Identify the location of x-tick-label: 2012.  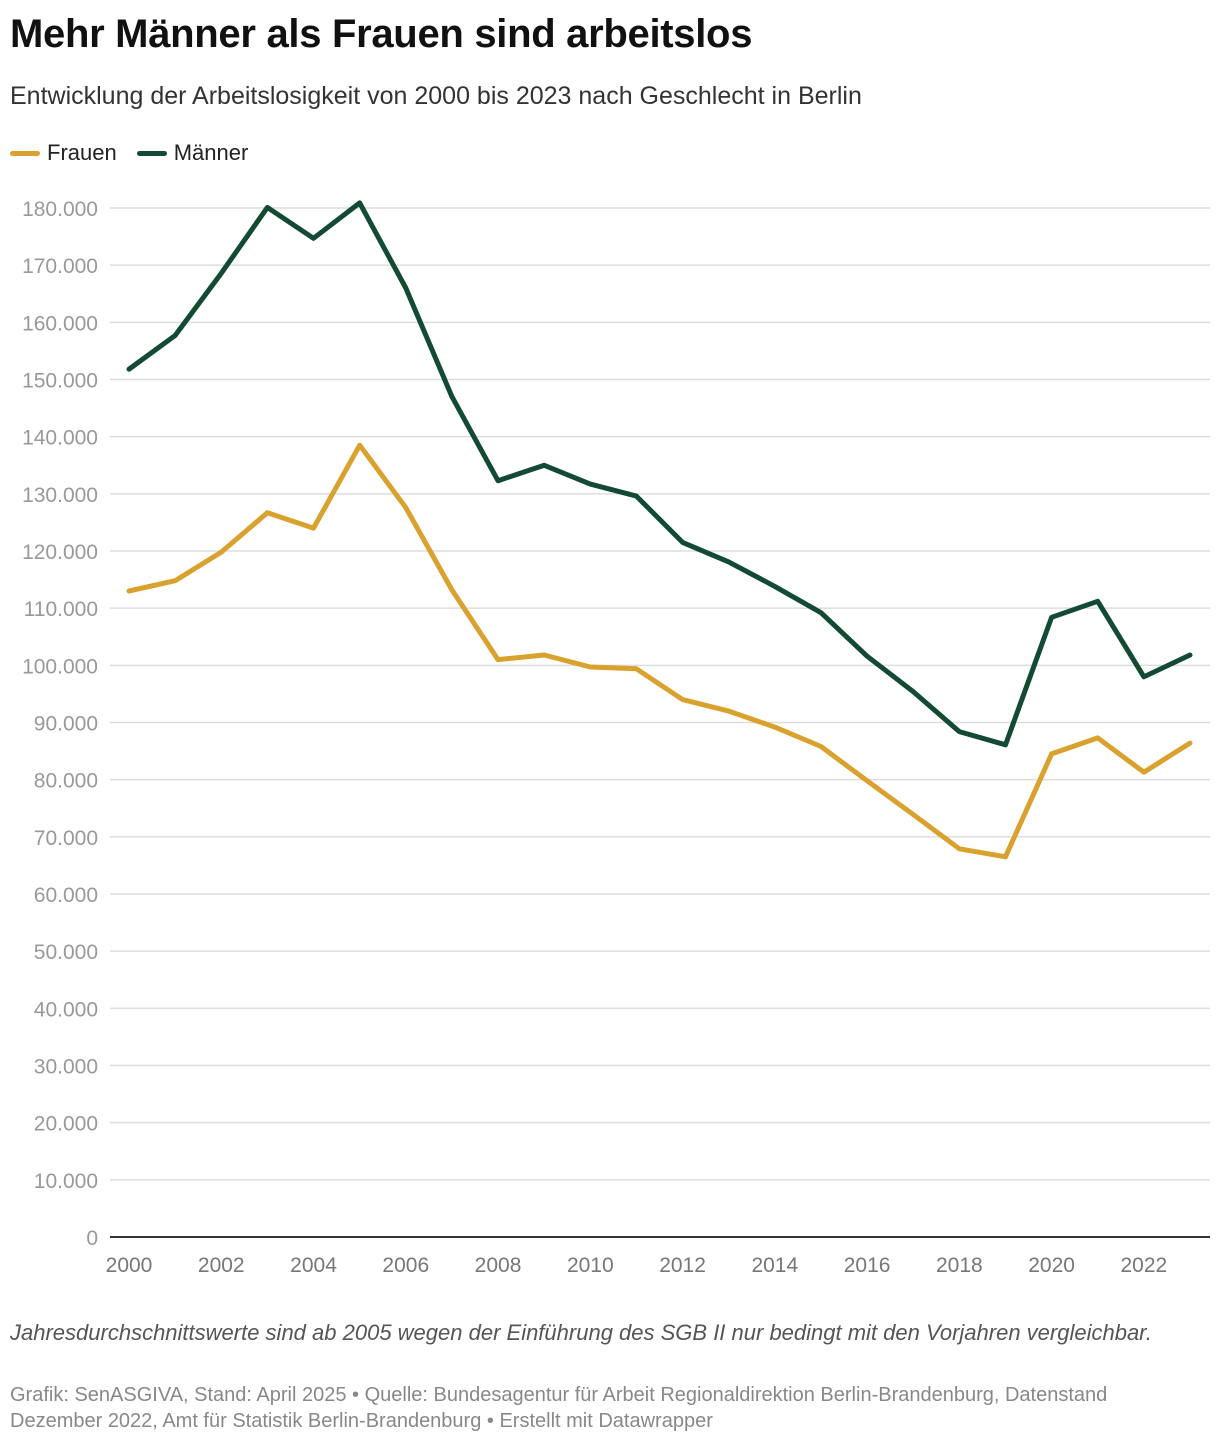
(682, 1265).